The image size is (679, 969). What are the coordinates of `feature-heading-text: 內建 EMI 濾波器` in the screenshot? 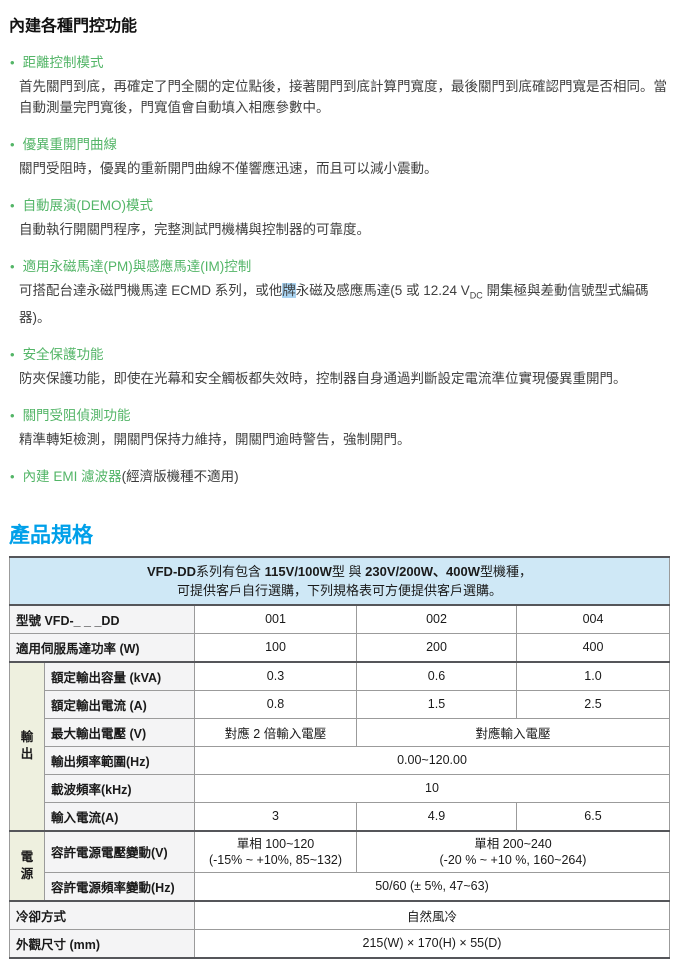 It's located at (72, 476).